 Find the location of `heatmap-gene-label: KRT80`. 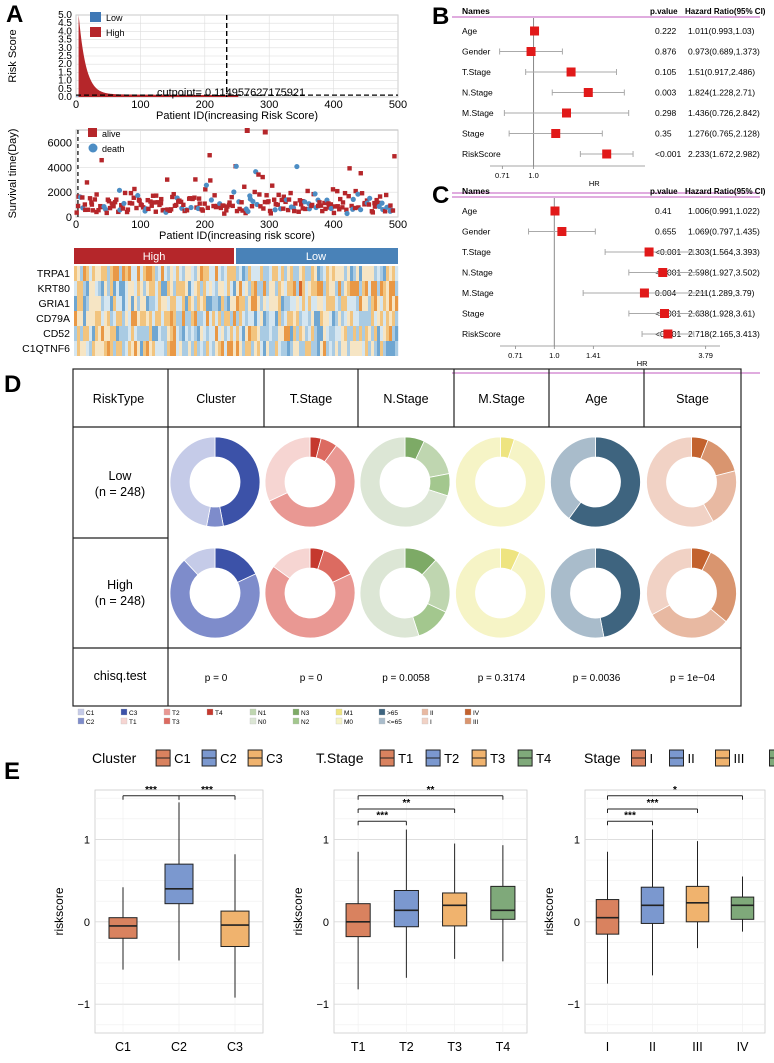

heatmap-gene-label: KRT80 is located at coordinates (54, 289).